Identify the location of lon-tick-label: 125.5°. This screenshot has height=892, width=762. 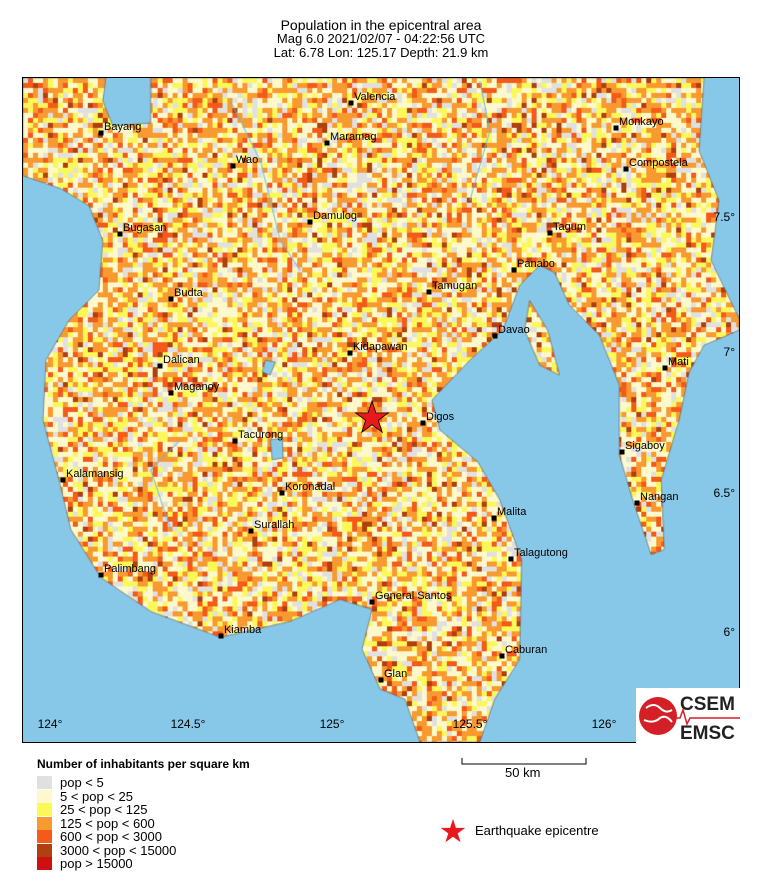
(470, 724).